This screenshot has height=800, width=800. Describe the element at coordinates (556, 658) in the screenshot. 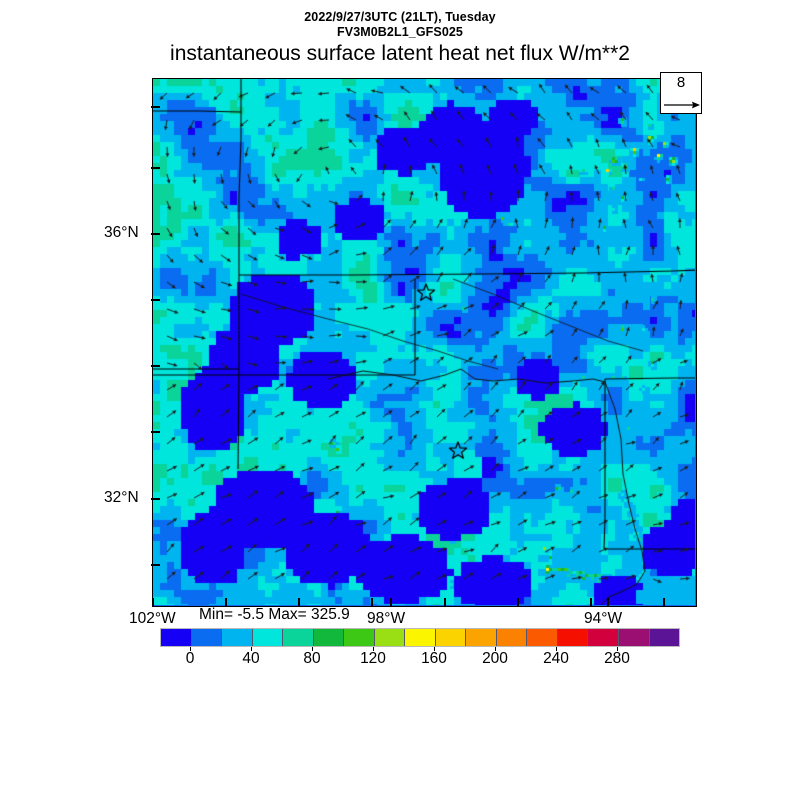

I see `colorbar-tick-label: 240` at that location.